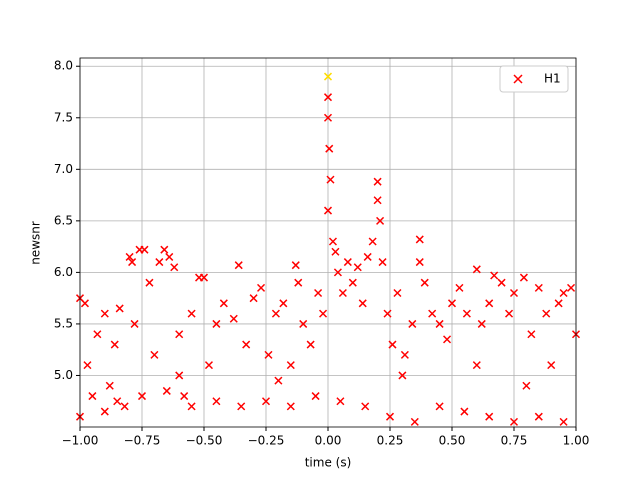 The height and width of the screenshot is (484, 640). Describe the element at coordinates (63, 117) in the screenshot. I see `y-tick-label: 7.5` at that location.